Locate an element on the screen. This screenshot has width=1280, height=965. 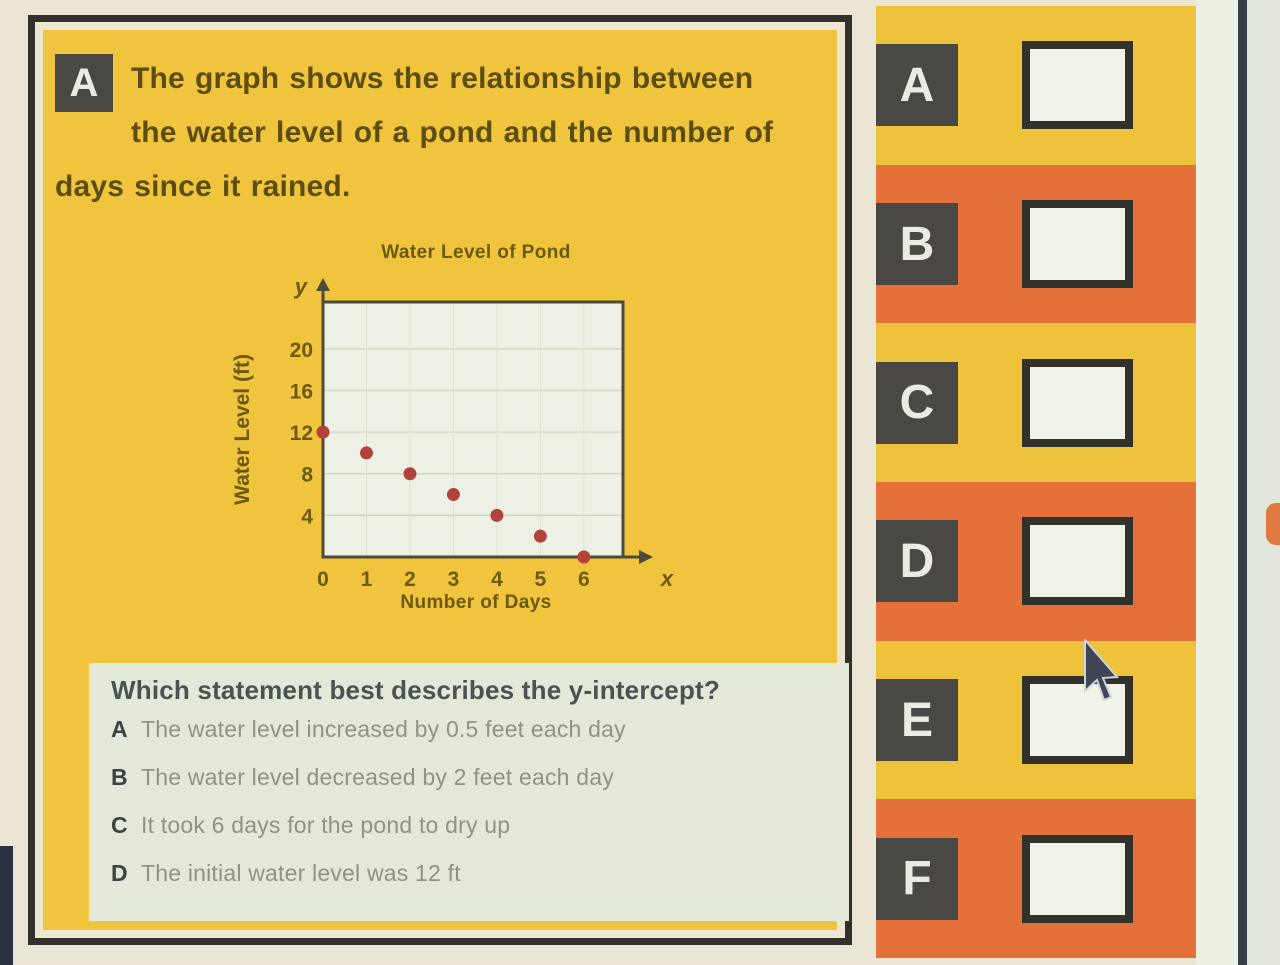
x-tick-label: 5 is located at coordinates (541, 579).